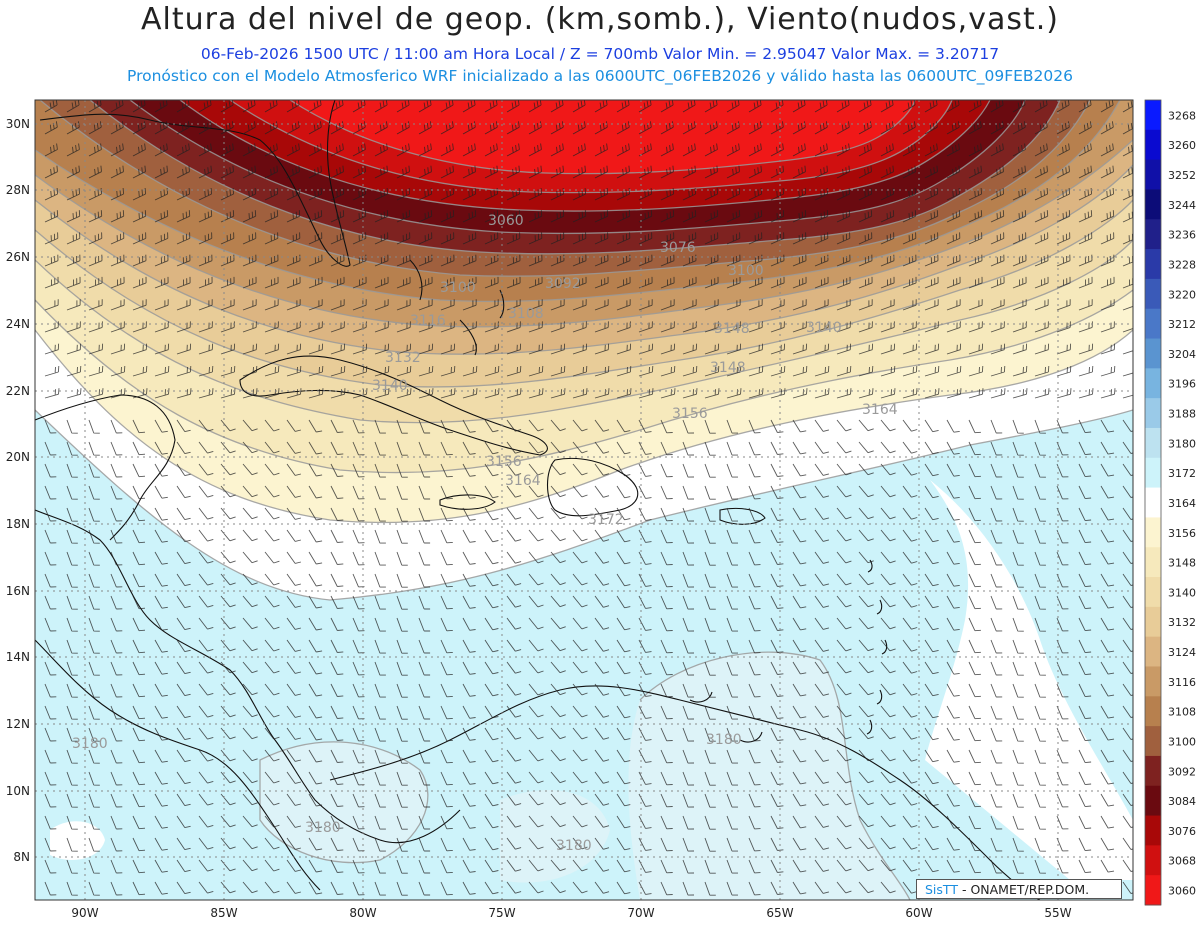  What do you see at coordinates (18, 324) in the screenshot?
I see `lat-label: 24N` at bounding box center [18, 324].